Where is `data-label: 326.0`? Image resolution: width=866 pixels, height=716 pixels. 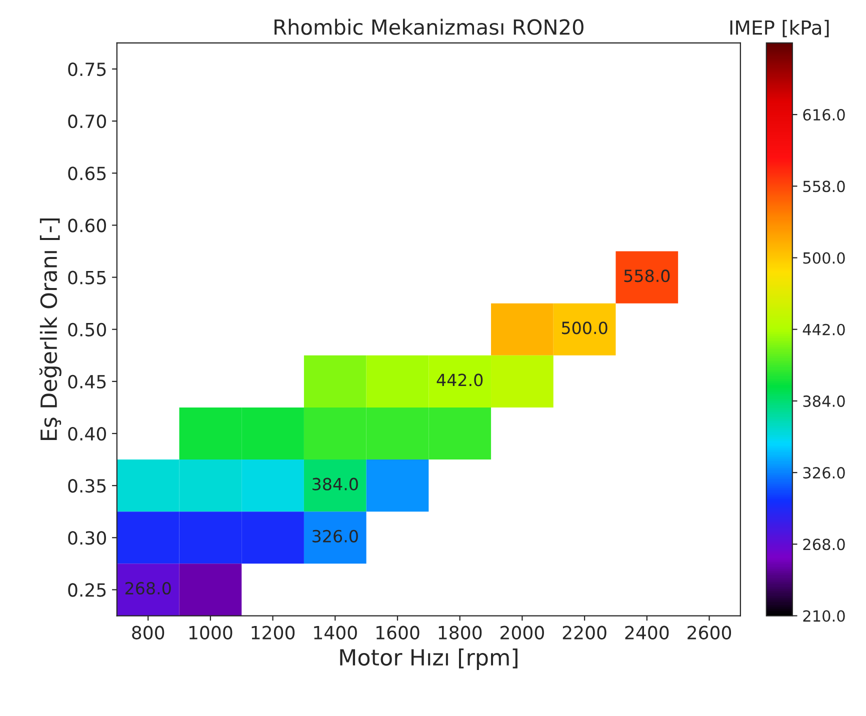
data-label: 326.0 is located at coordinates (335, 536).